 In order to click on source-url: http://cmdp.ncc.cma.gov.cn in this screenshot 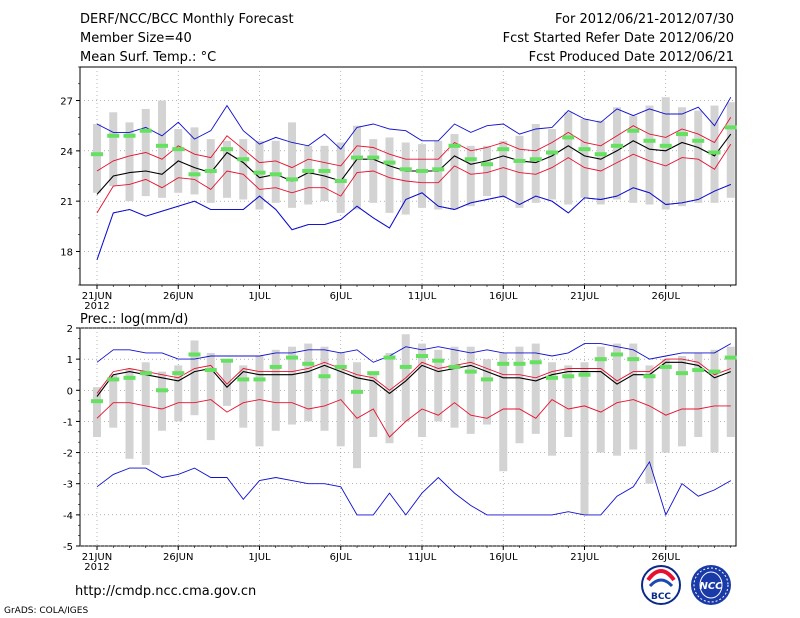, I will do `click(165, 591)`.